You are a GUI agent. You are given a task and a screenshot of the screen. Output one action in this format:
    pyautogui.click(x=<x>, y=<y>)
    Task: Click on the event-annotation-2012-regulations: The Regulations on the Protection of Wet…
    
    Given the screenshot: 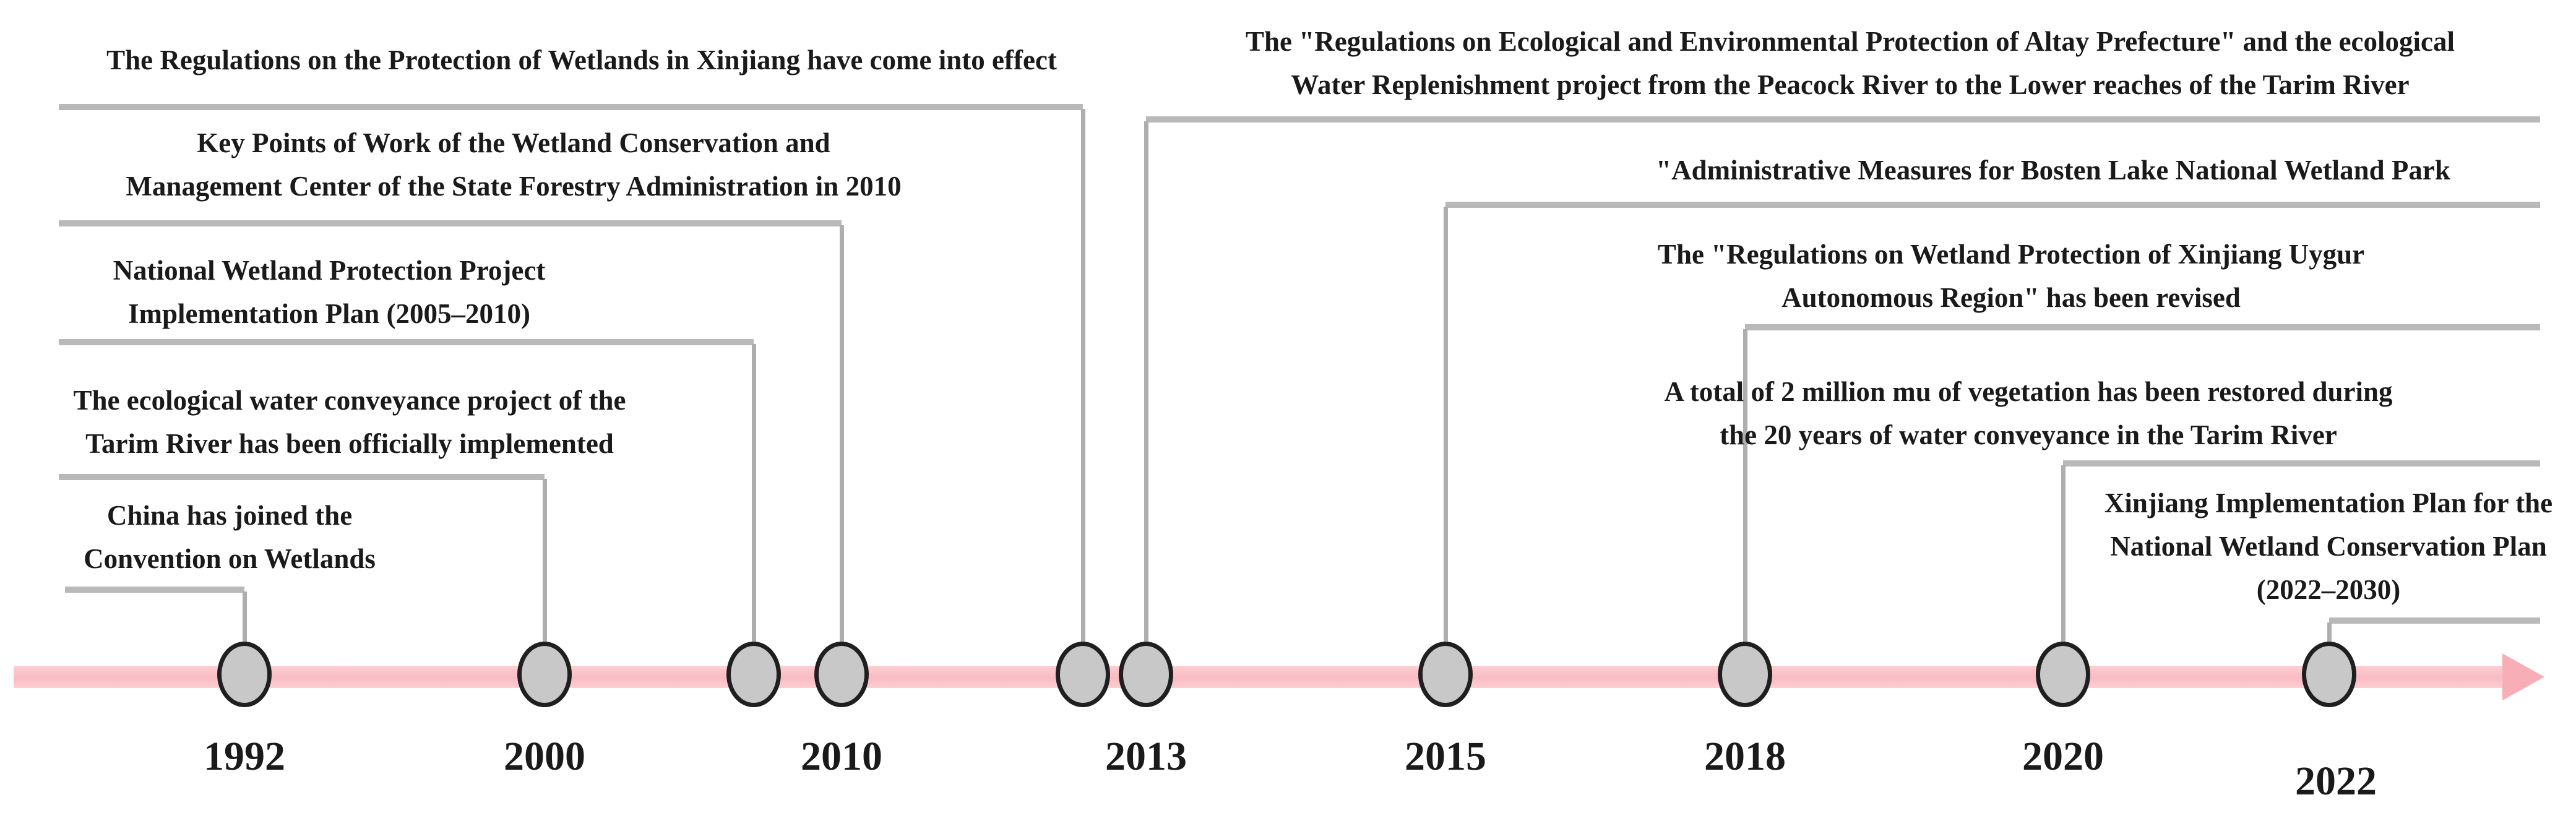 What is the action you would take?
    pyautogui.click(x=581, y=60)
    